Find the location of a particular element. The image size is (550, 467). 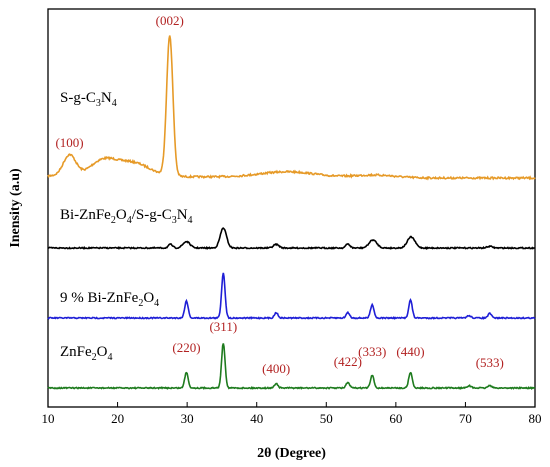

x-tick-label: 60 is located at coordinates (395, 418).